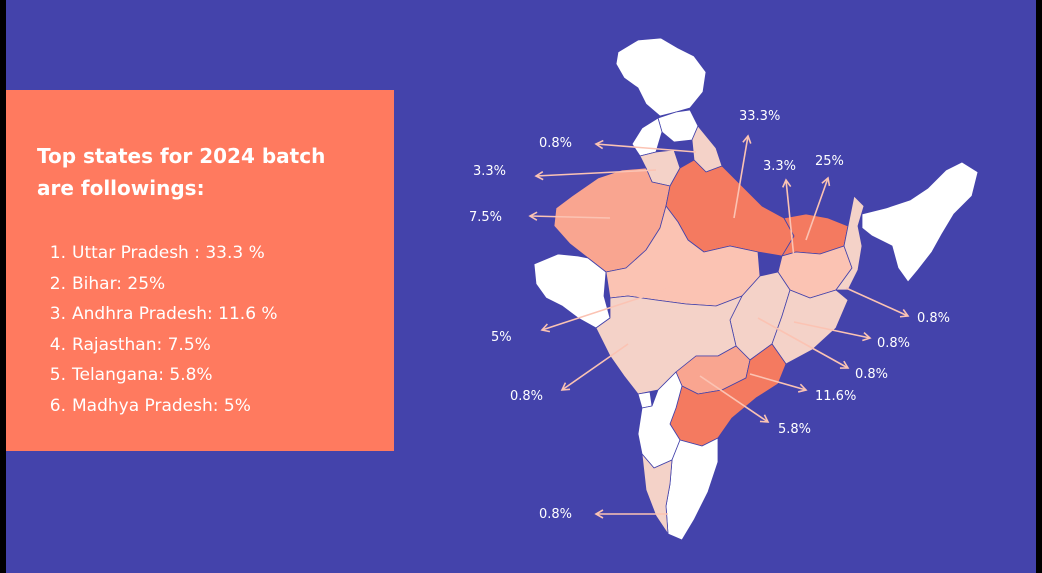 Image resolution: width=1042 pixels, height=573 pixels. What do you see at coordinates (872, 374) in the screenshot?
I see `label-chhattisgarh: 0.8%` at bounding box center [872, 374].